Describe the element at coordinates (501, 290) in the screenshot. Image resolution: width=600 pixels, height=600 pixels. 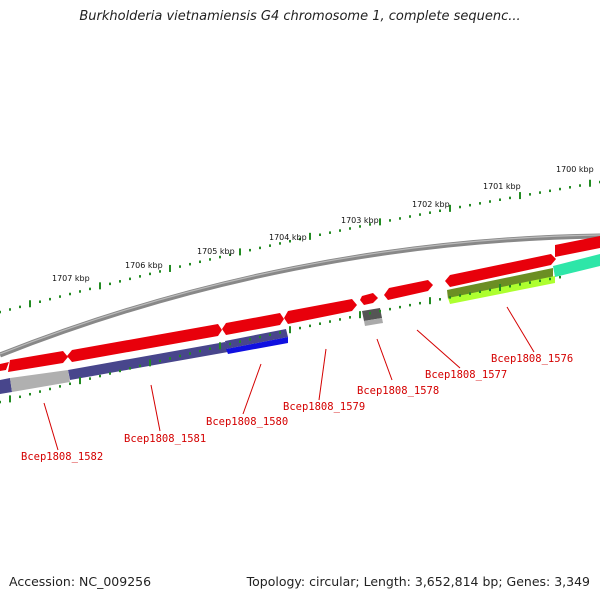
I see `highlight-lime-block` at that location.